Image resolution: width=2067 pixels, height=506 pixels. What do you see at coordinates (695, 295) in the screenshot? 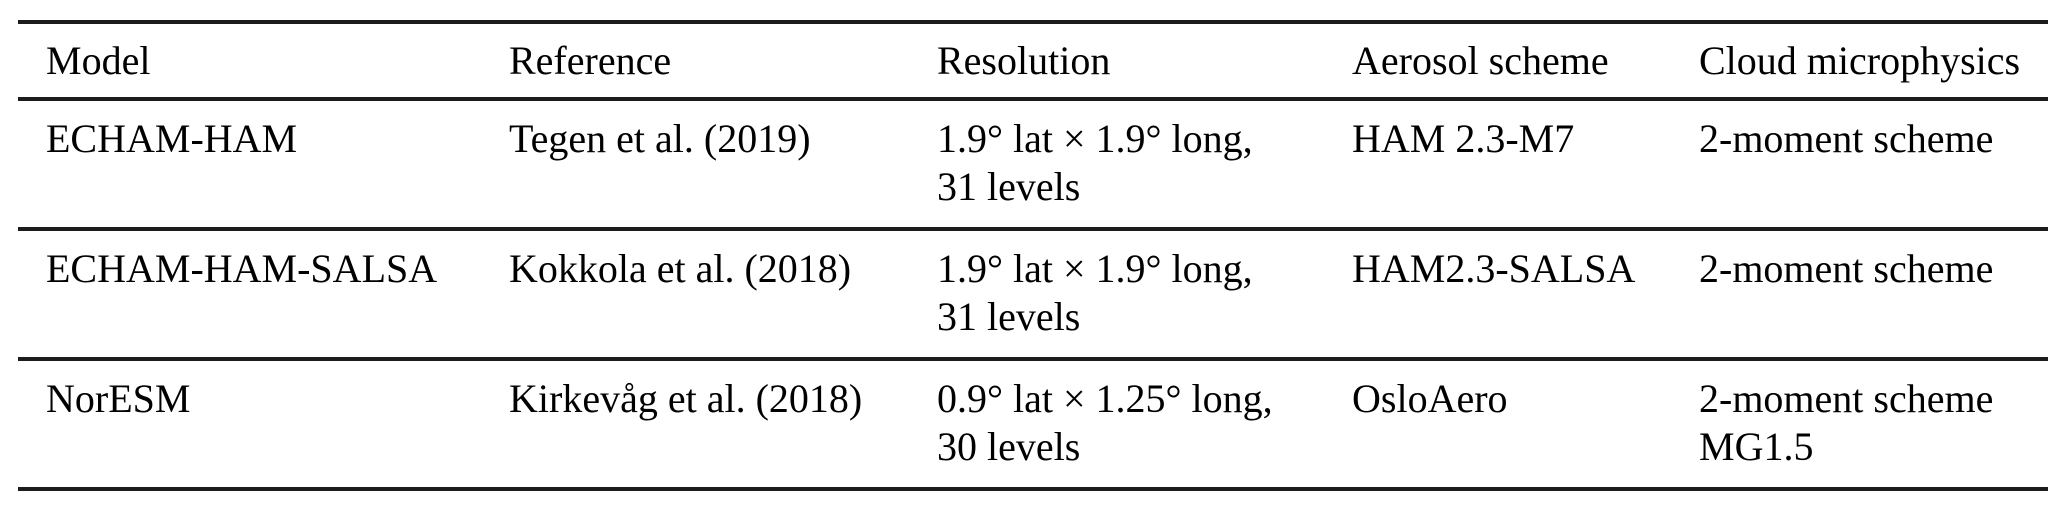
I see `cell-reference: Kokkola et al. (2018)` at bounding box center [695, 295].